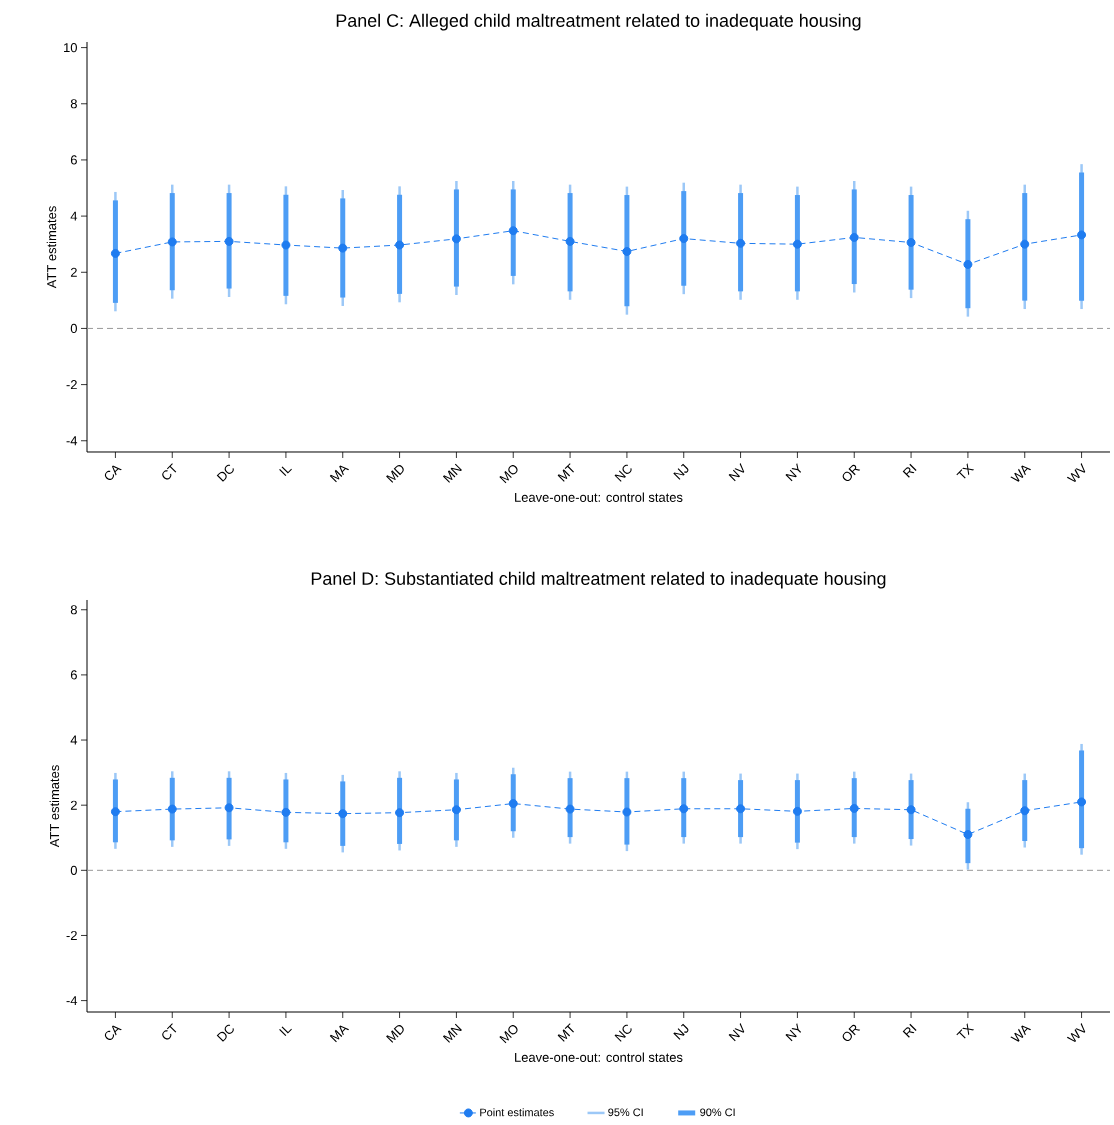 The width and height of the screenshot is (1114, 1125). Describe the element at coordinates (598, 580) in the screenshot. I see `chart-title: Panel D: Substantiated child maltreatment related to inadequate housing` at that location.